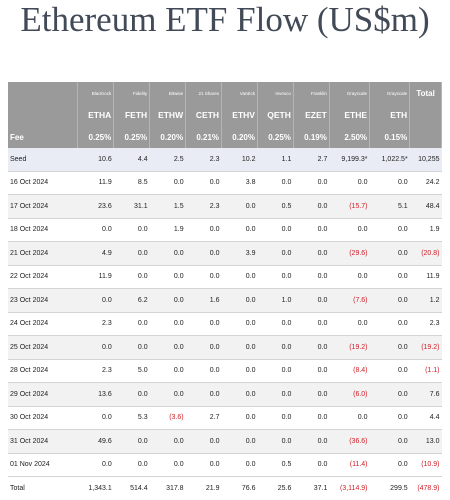 This screenshot has height=500, width=450. What do you see at coordinates (426, 277) in the screenshot?
I see `row-total-cell: 11.9` at bounding box center [426, 277].